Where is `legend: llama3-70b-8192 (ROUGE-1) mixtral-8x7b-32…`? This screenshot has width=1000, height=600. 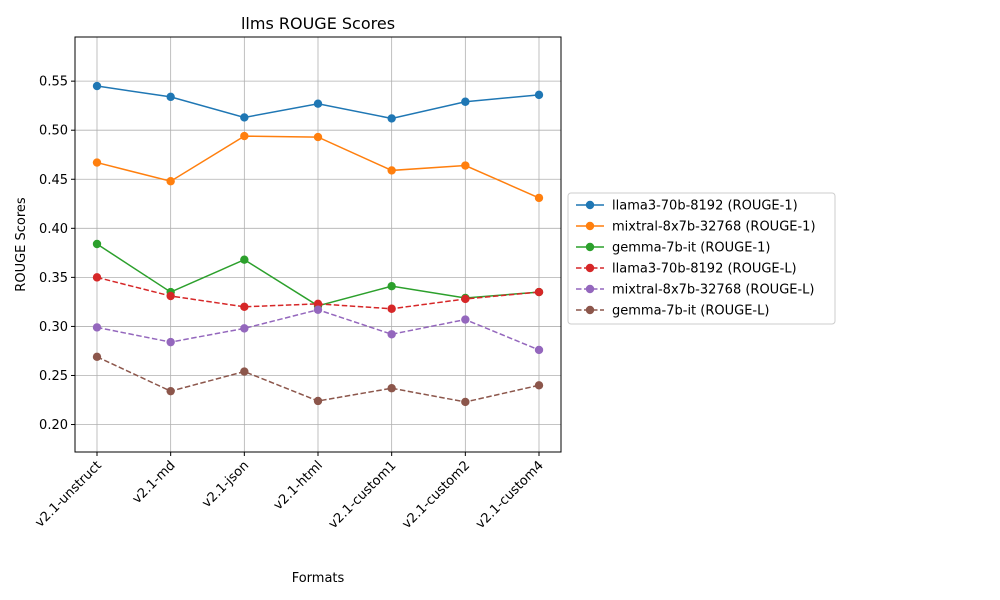
legend: llama3-70b-8192 (ROUGE-1) mixtral-8x7b-32… is located at coordinates (701, 258).